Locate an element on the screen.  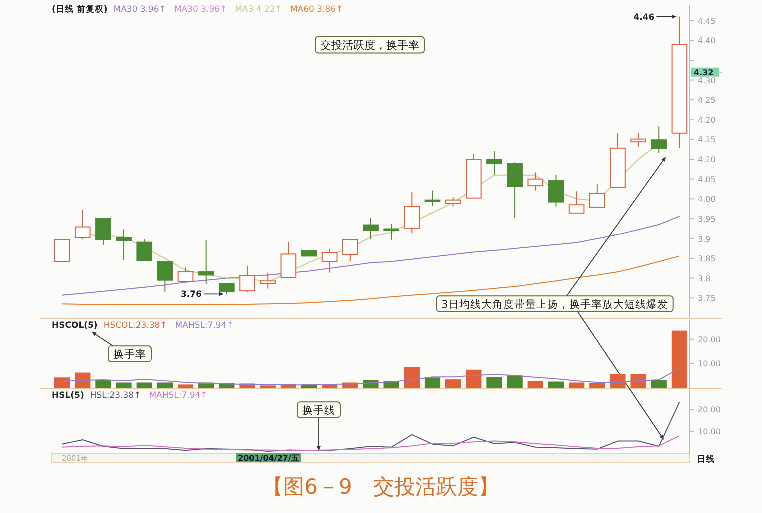
chart-title: HSCOL(5) is located at coordinates (75, 326).